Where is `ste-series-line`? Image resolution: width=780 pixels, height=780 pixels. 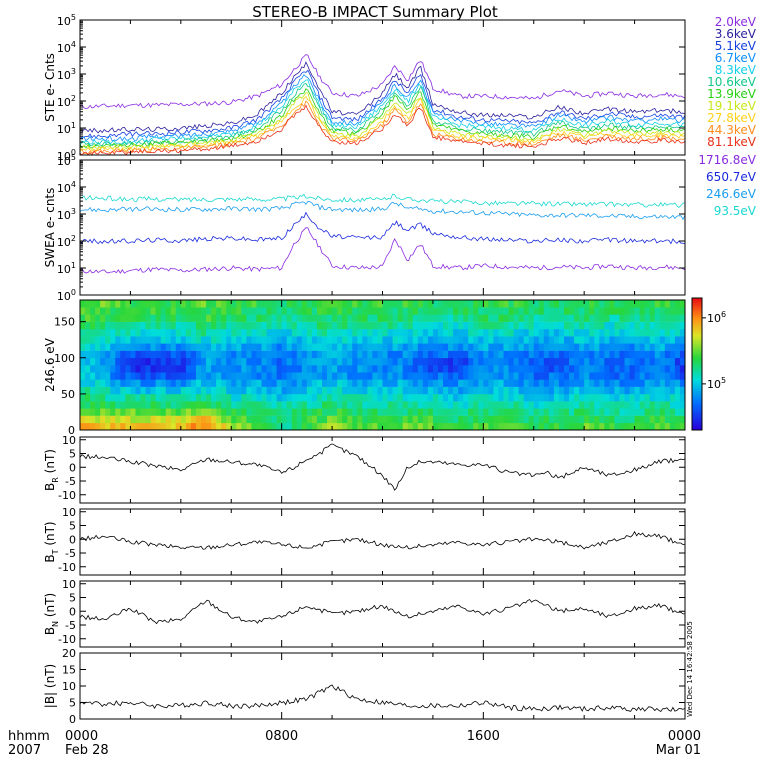
ste-series-line is located at coordinates (382, 130).